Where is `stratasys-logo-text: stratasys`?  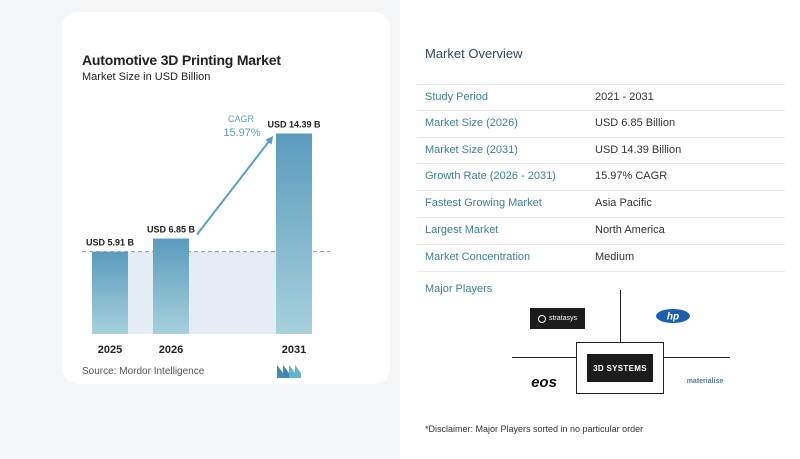
stratasys-logo-text: stratasys is located at coordinates (562, 318).